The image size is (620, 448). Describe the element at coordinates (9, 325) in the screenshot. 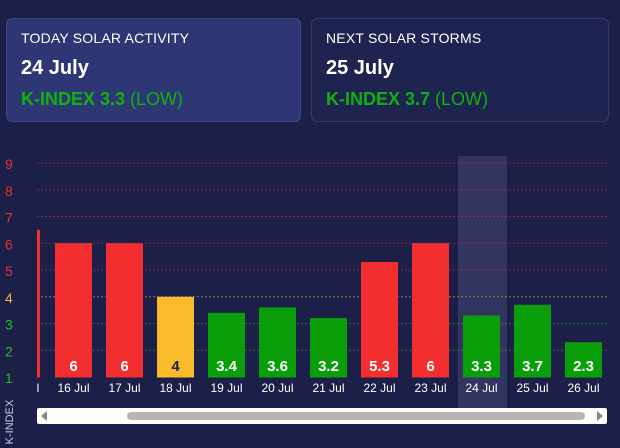

I see `y-tick-label: 3` at that location.